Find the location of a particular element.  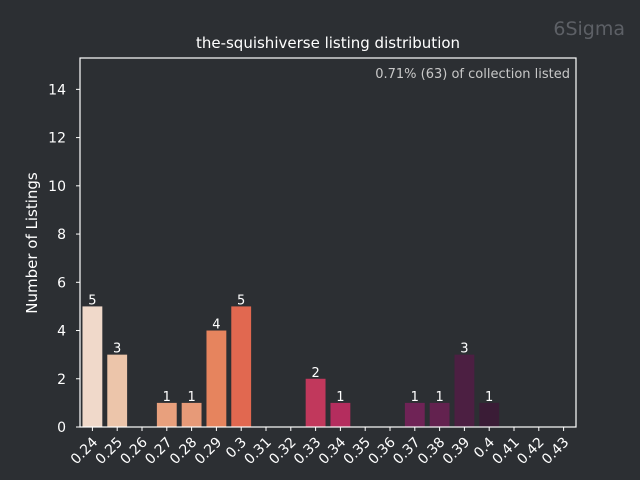

bar-0.3 is located at coordinates (241, 366).